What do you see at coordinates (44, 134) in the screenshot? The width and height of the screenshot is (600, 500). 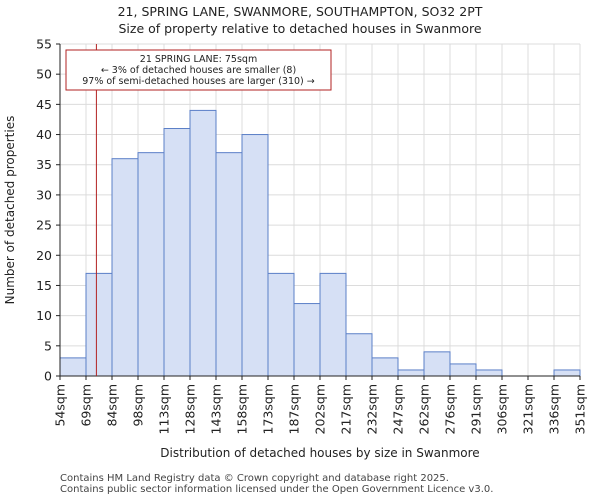 I see `y-tick-label-40: 40` at bounding box center [44, 134].